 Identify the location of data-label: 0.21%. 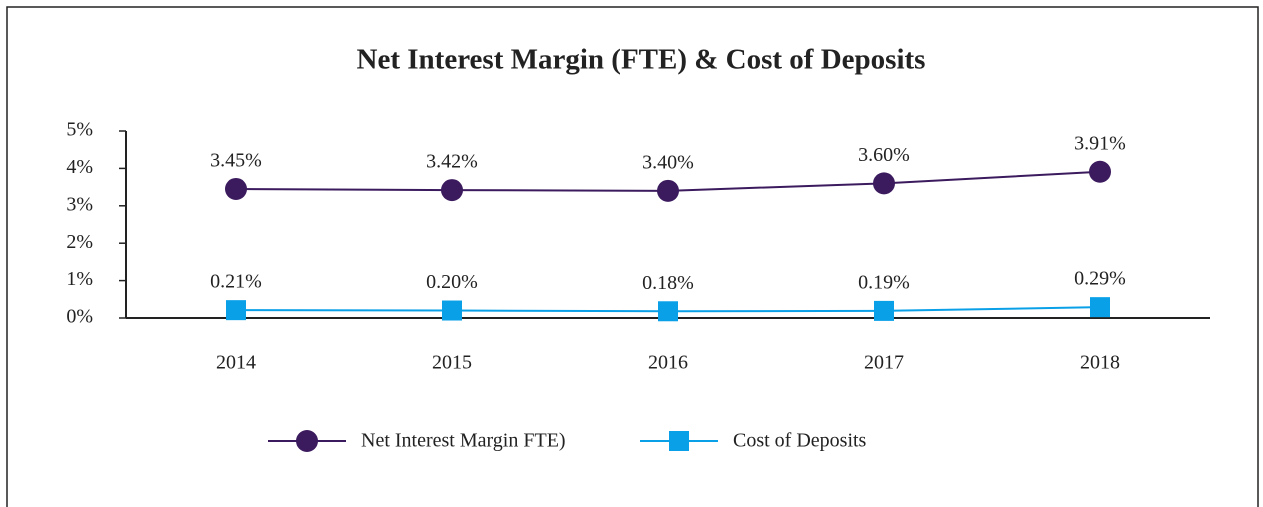
(236, 282).